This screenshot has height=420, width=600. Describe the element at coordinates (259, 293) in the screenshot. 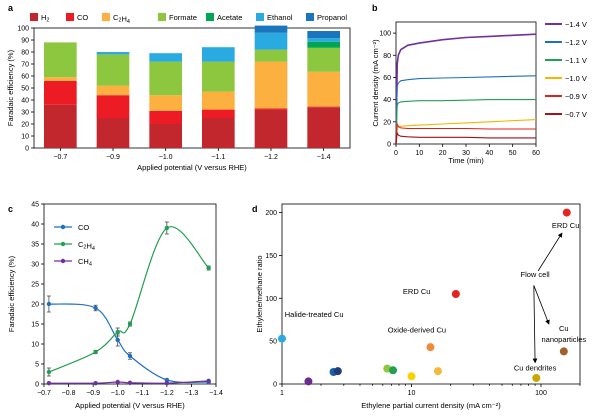

I see `y-axis-label: Ethylene/methane ratio` at that location.